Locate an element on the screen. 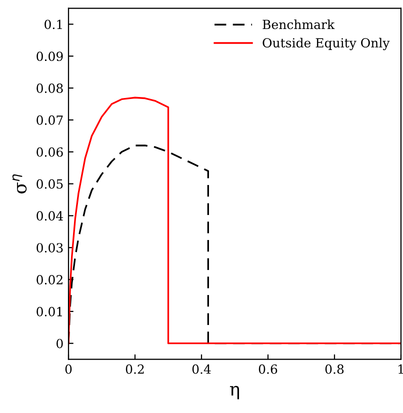 The height and width of the screenshot is (413, 403). y-tick-label: 0.01 is located at coordinates (49, 311).